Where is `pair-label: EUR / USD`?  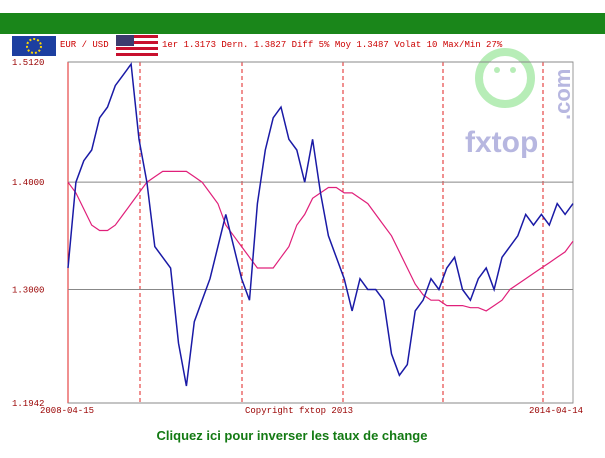
pair-label: EUR / USD is located at coordinates (84, 45).